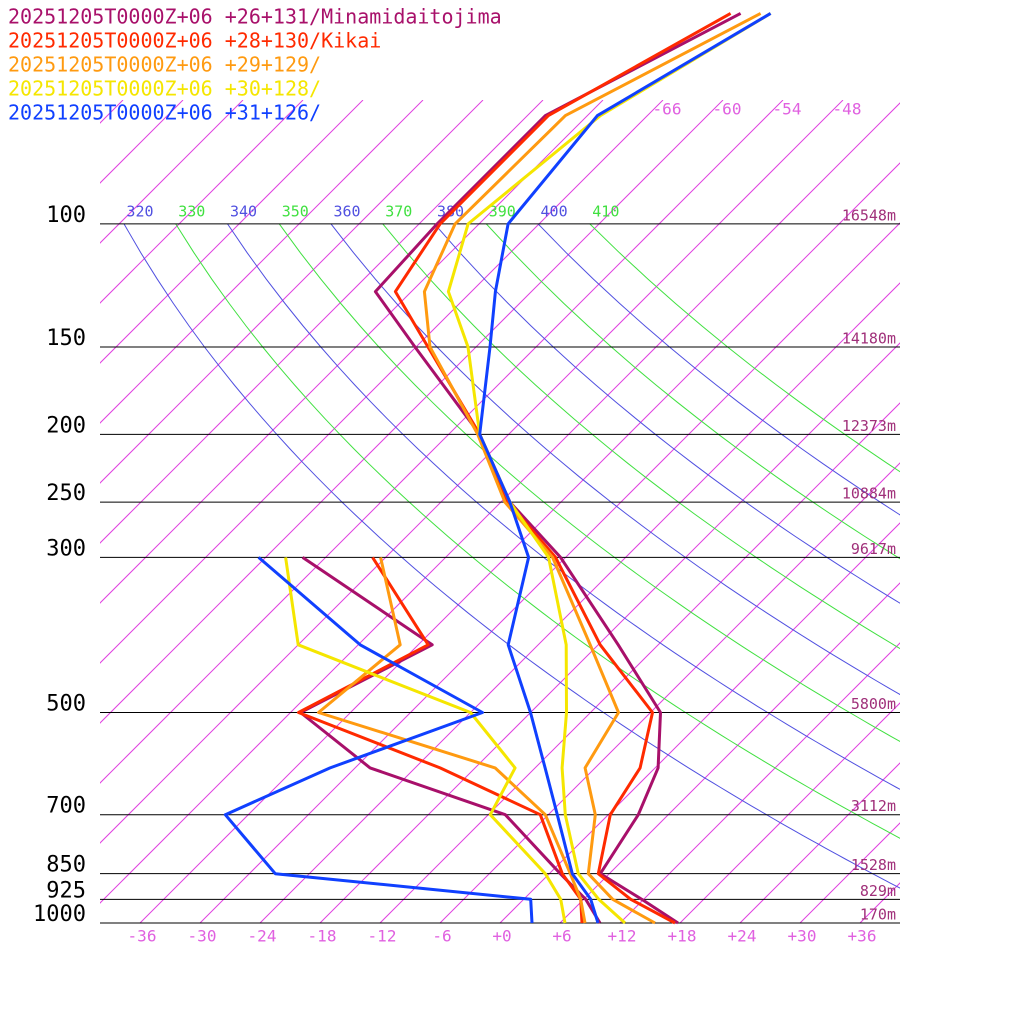 Image resolution: width=1024 pixels, height=1024 pixels. I want to click on x-tick-label: -24, so click(262, 936).